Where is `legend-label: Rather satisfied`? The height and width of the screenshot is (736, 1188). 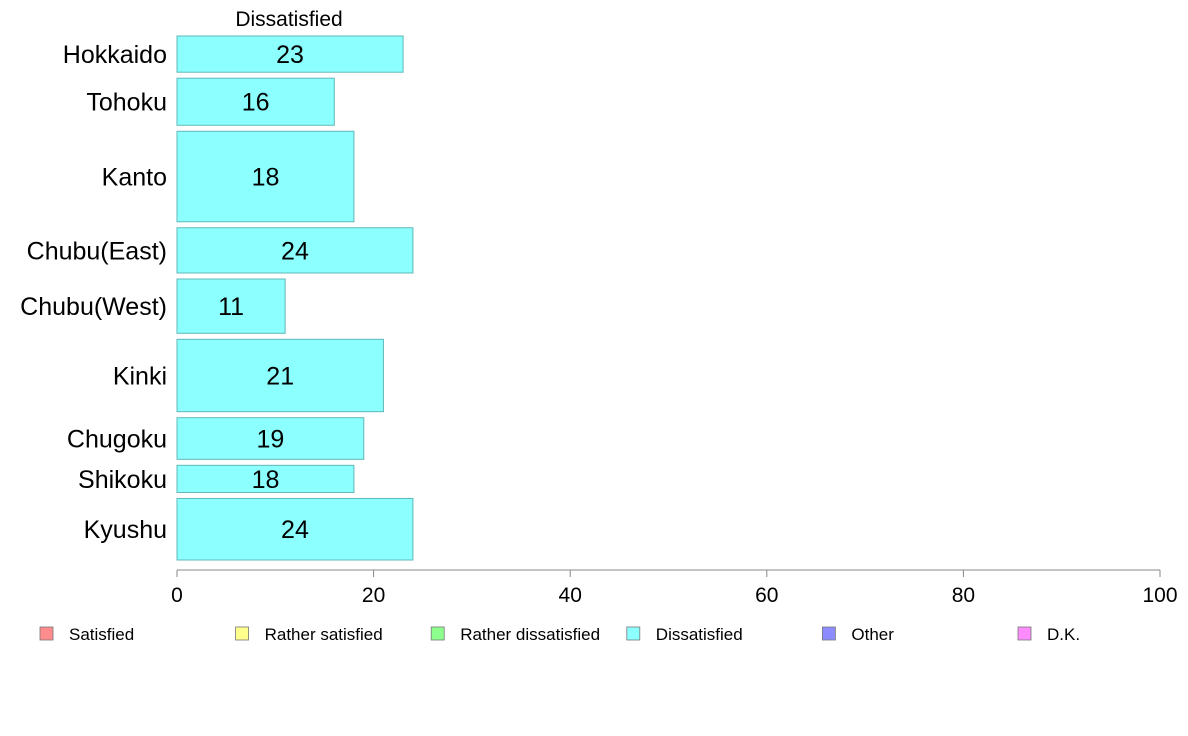
legend-label: Rather satisfied is located at coordinates (324, 634).